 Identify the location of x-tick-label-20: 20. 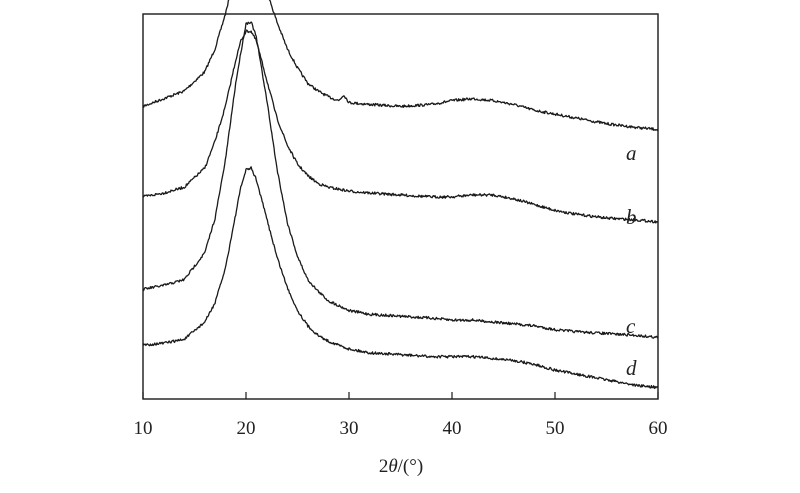
(246, 428).